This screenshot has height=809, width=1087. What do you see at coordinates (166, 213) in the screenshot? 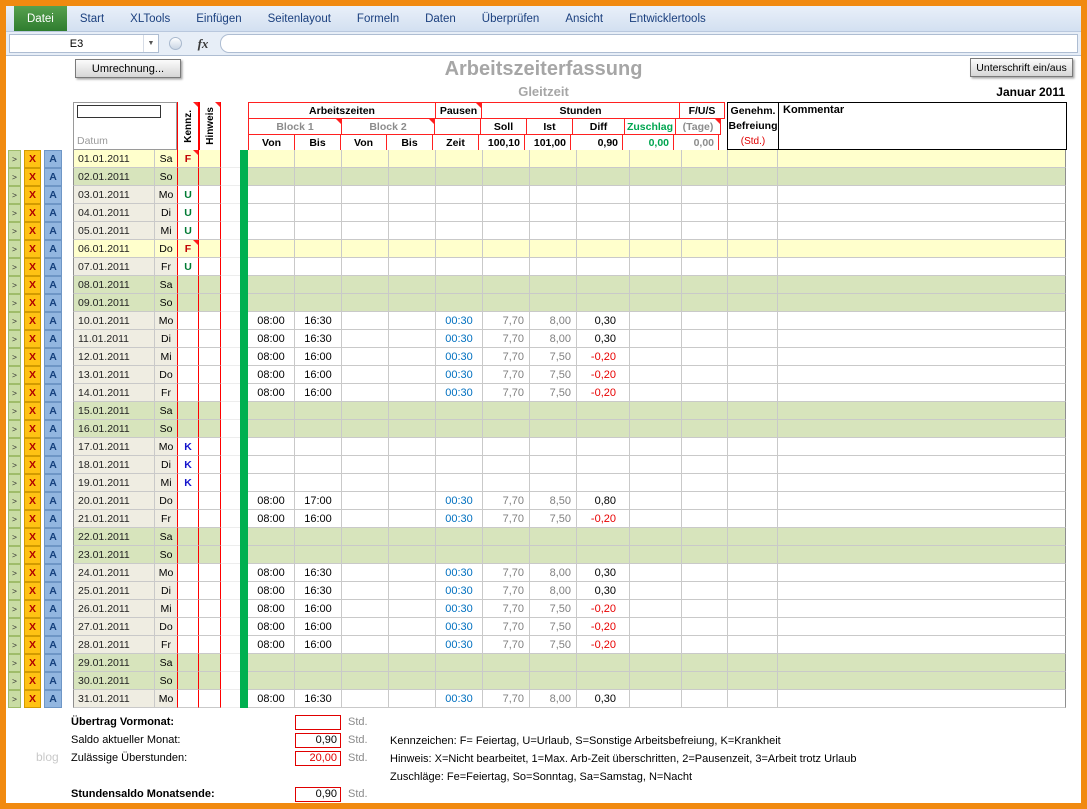
I see `day-cell: Di` at bounding box center [166, 213].